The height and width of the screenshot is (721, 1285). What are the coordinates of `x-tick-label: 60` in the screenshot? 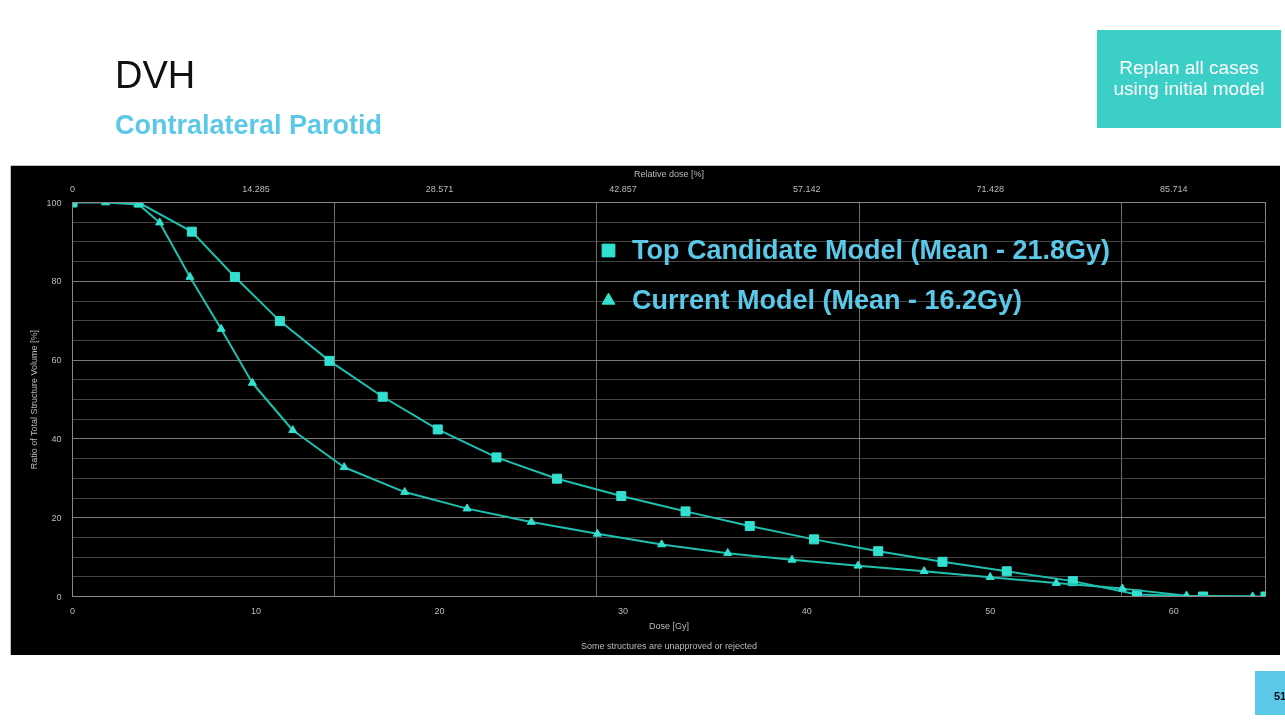 It's located at (1173, 610).